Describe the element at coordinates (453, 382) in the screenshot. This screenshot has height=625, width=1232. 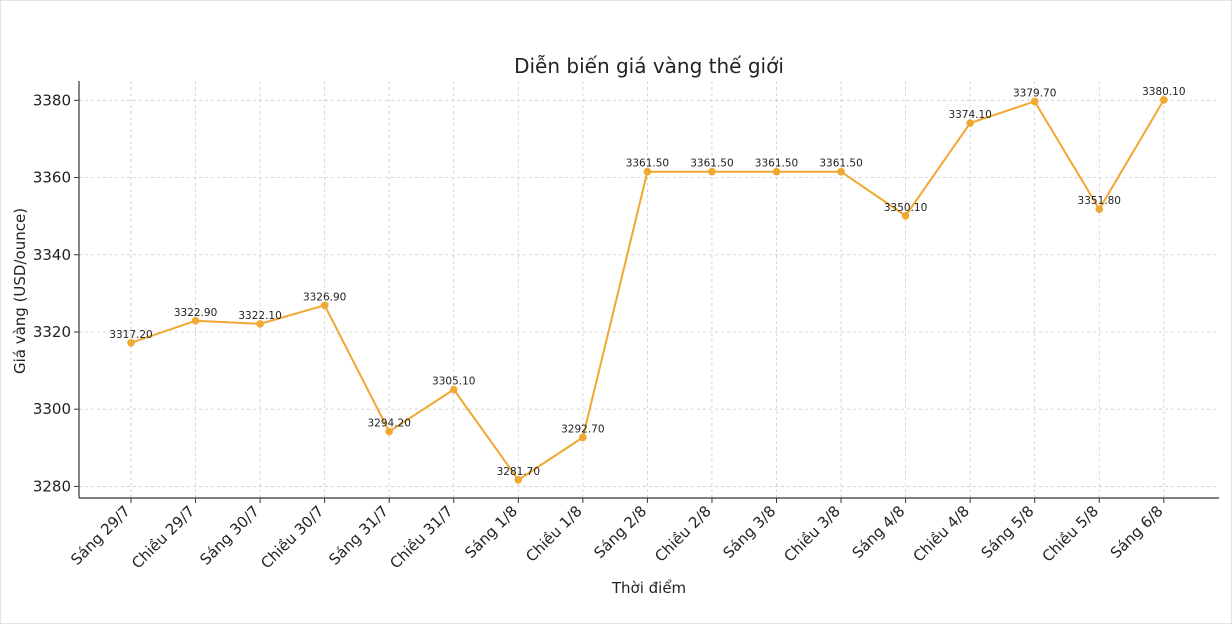
I see `data-label: 3305.10` at that location.